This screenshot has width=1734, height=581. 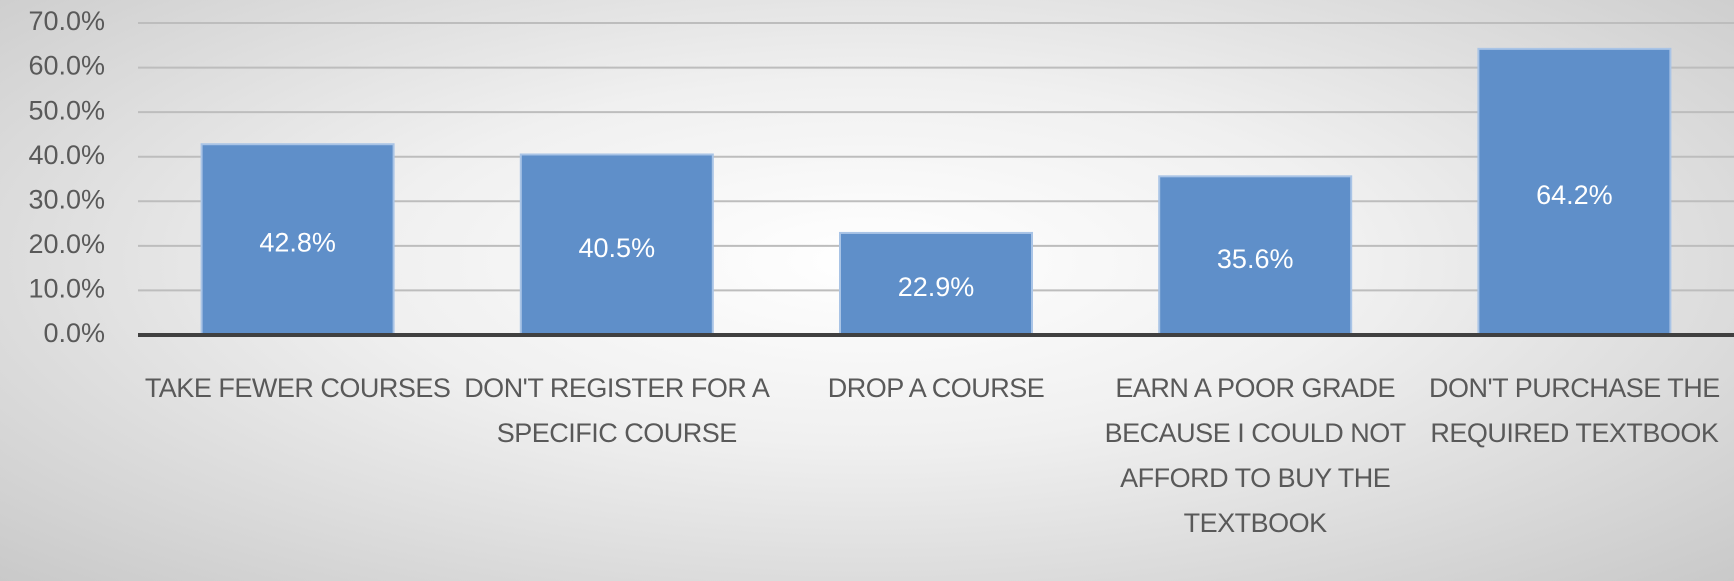 What do you see at coordinates (617, 410) in the screenshot?
I see `x-tick-label: DON'T REGISTER FOR A SPECIFIC COURSE` at bounding box center [617, 410].